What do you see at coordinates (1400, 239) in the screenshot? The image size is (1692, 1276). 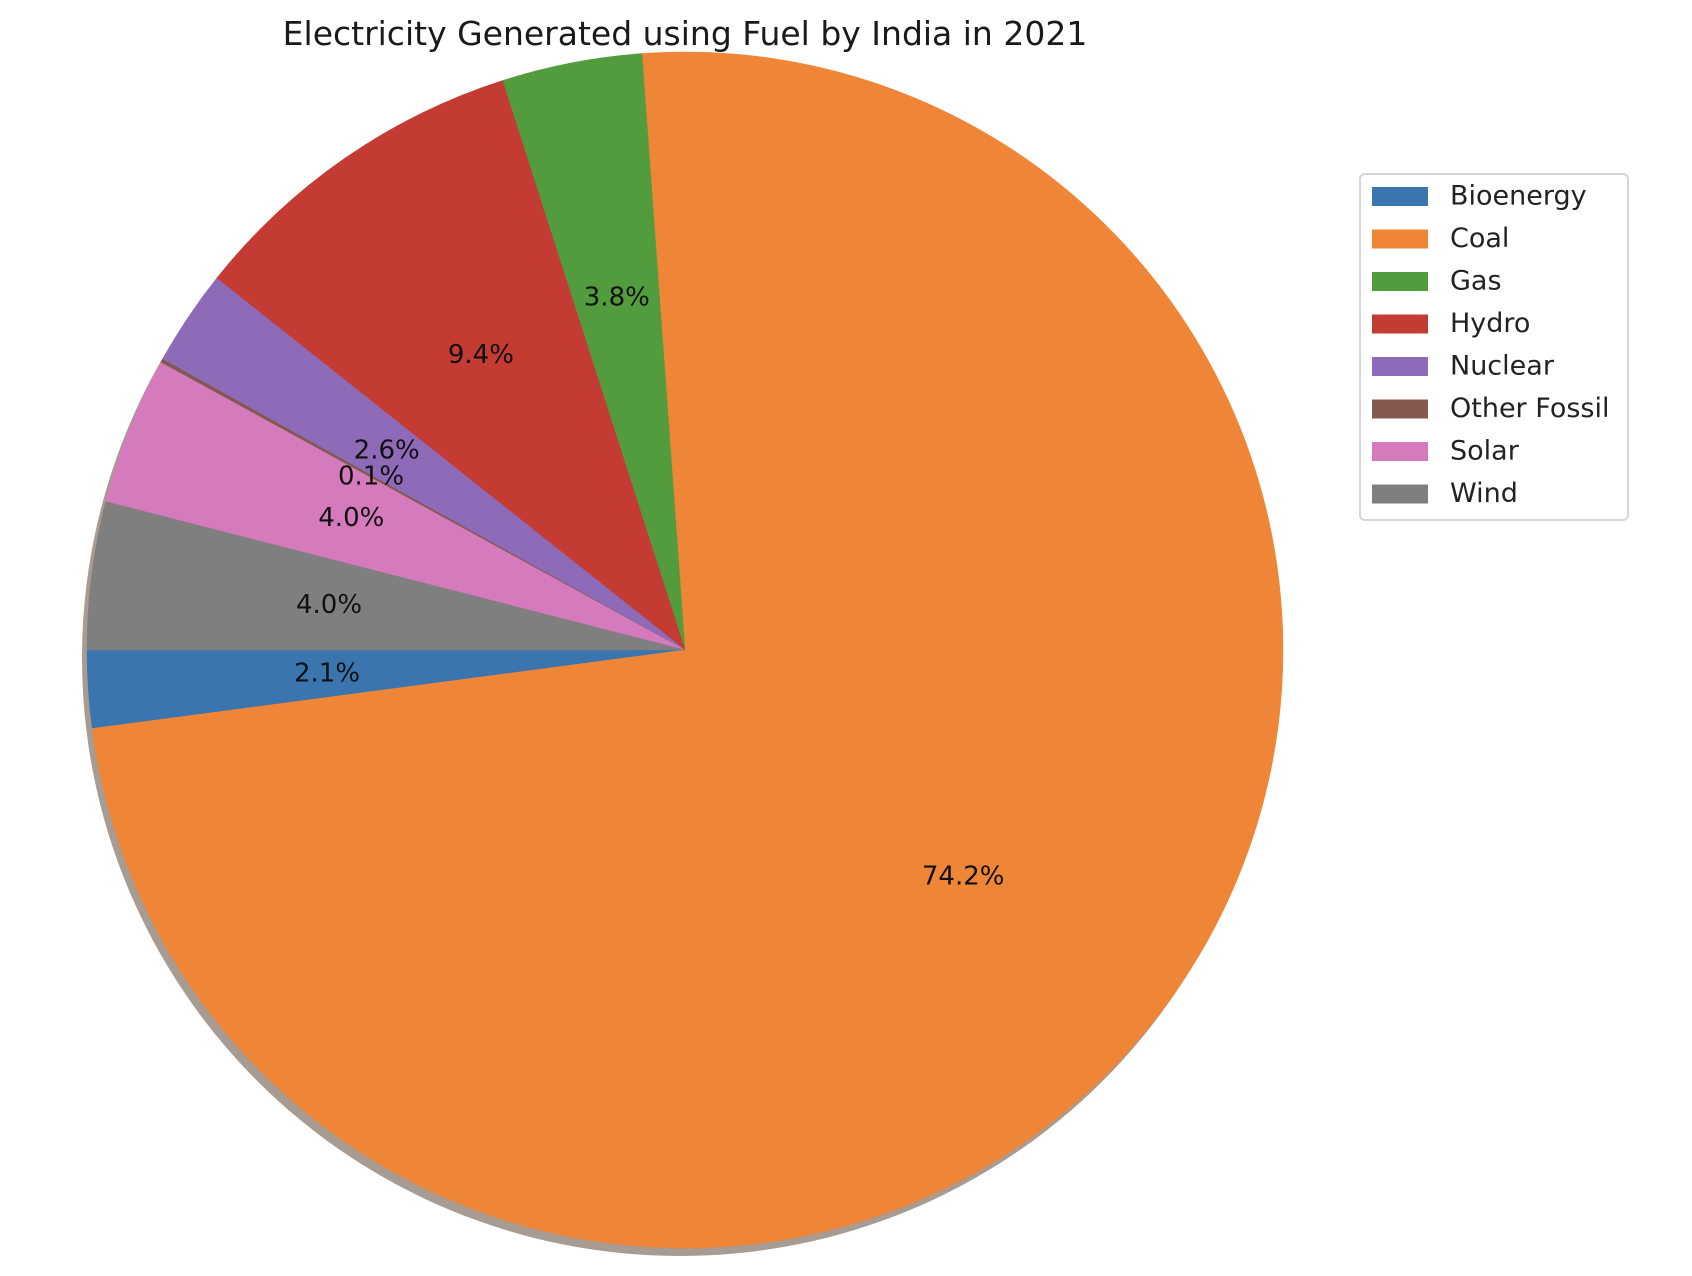 I see `legend-swatch-coal` at bounding box center [1400, 239].